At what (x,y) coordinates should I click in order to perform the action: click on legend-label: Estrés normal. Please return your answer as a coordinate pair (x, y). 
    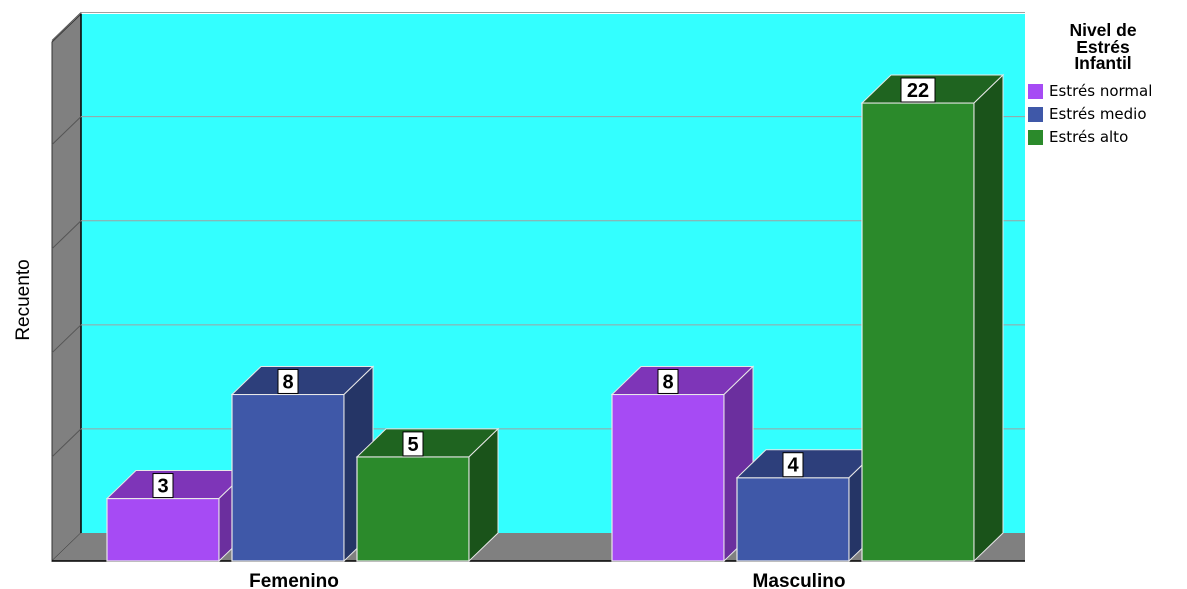
    Looking at the image, I should click on (1101, 91).